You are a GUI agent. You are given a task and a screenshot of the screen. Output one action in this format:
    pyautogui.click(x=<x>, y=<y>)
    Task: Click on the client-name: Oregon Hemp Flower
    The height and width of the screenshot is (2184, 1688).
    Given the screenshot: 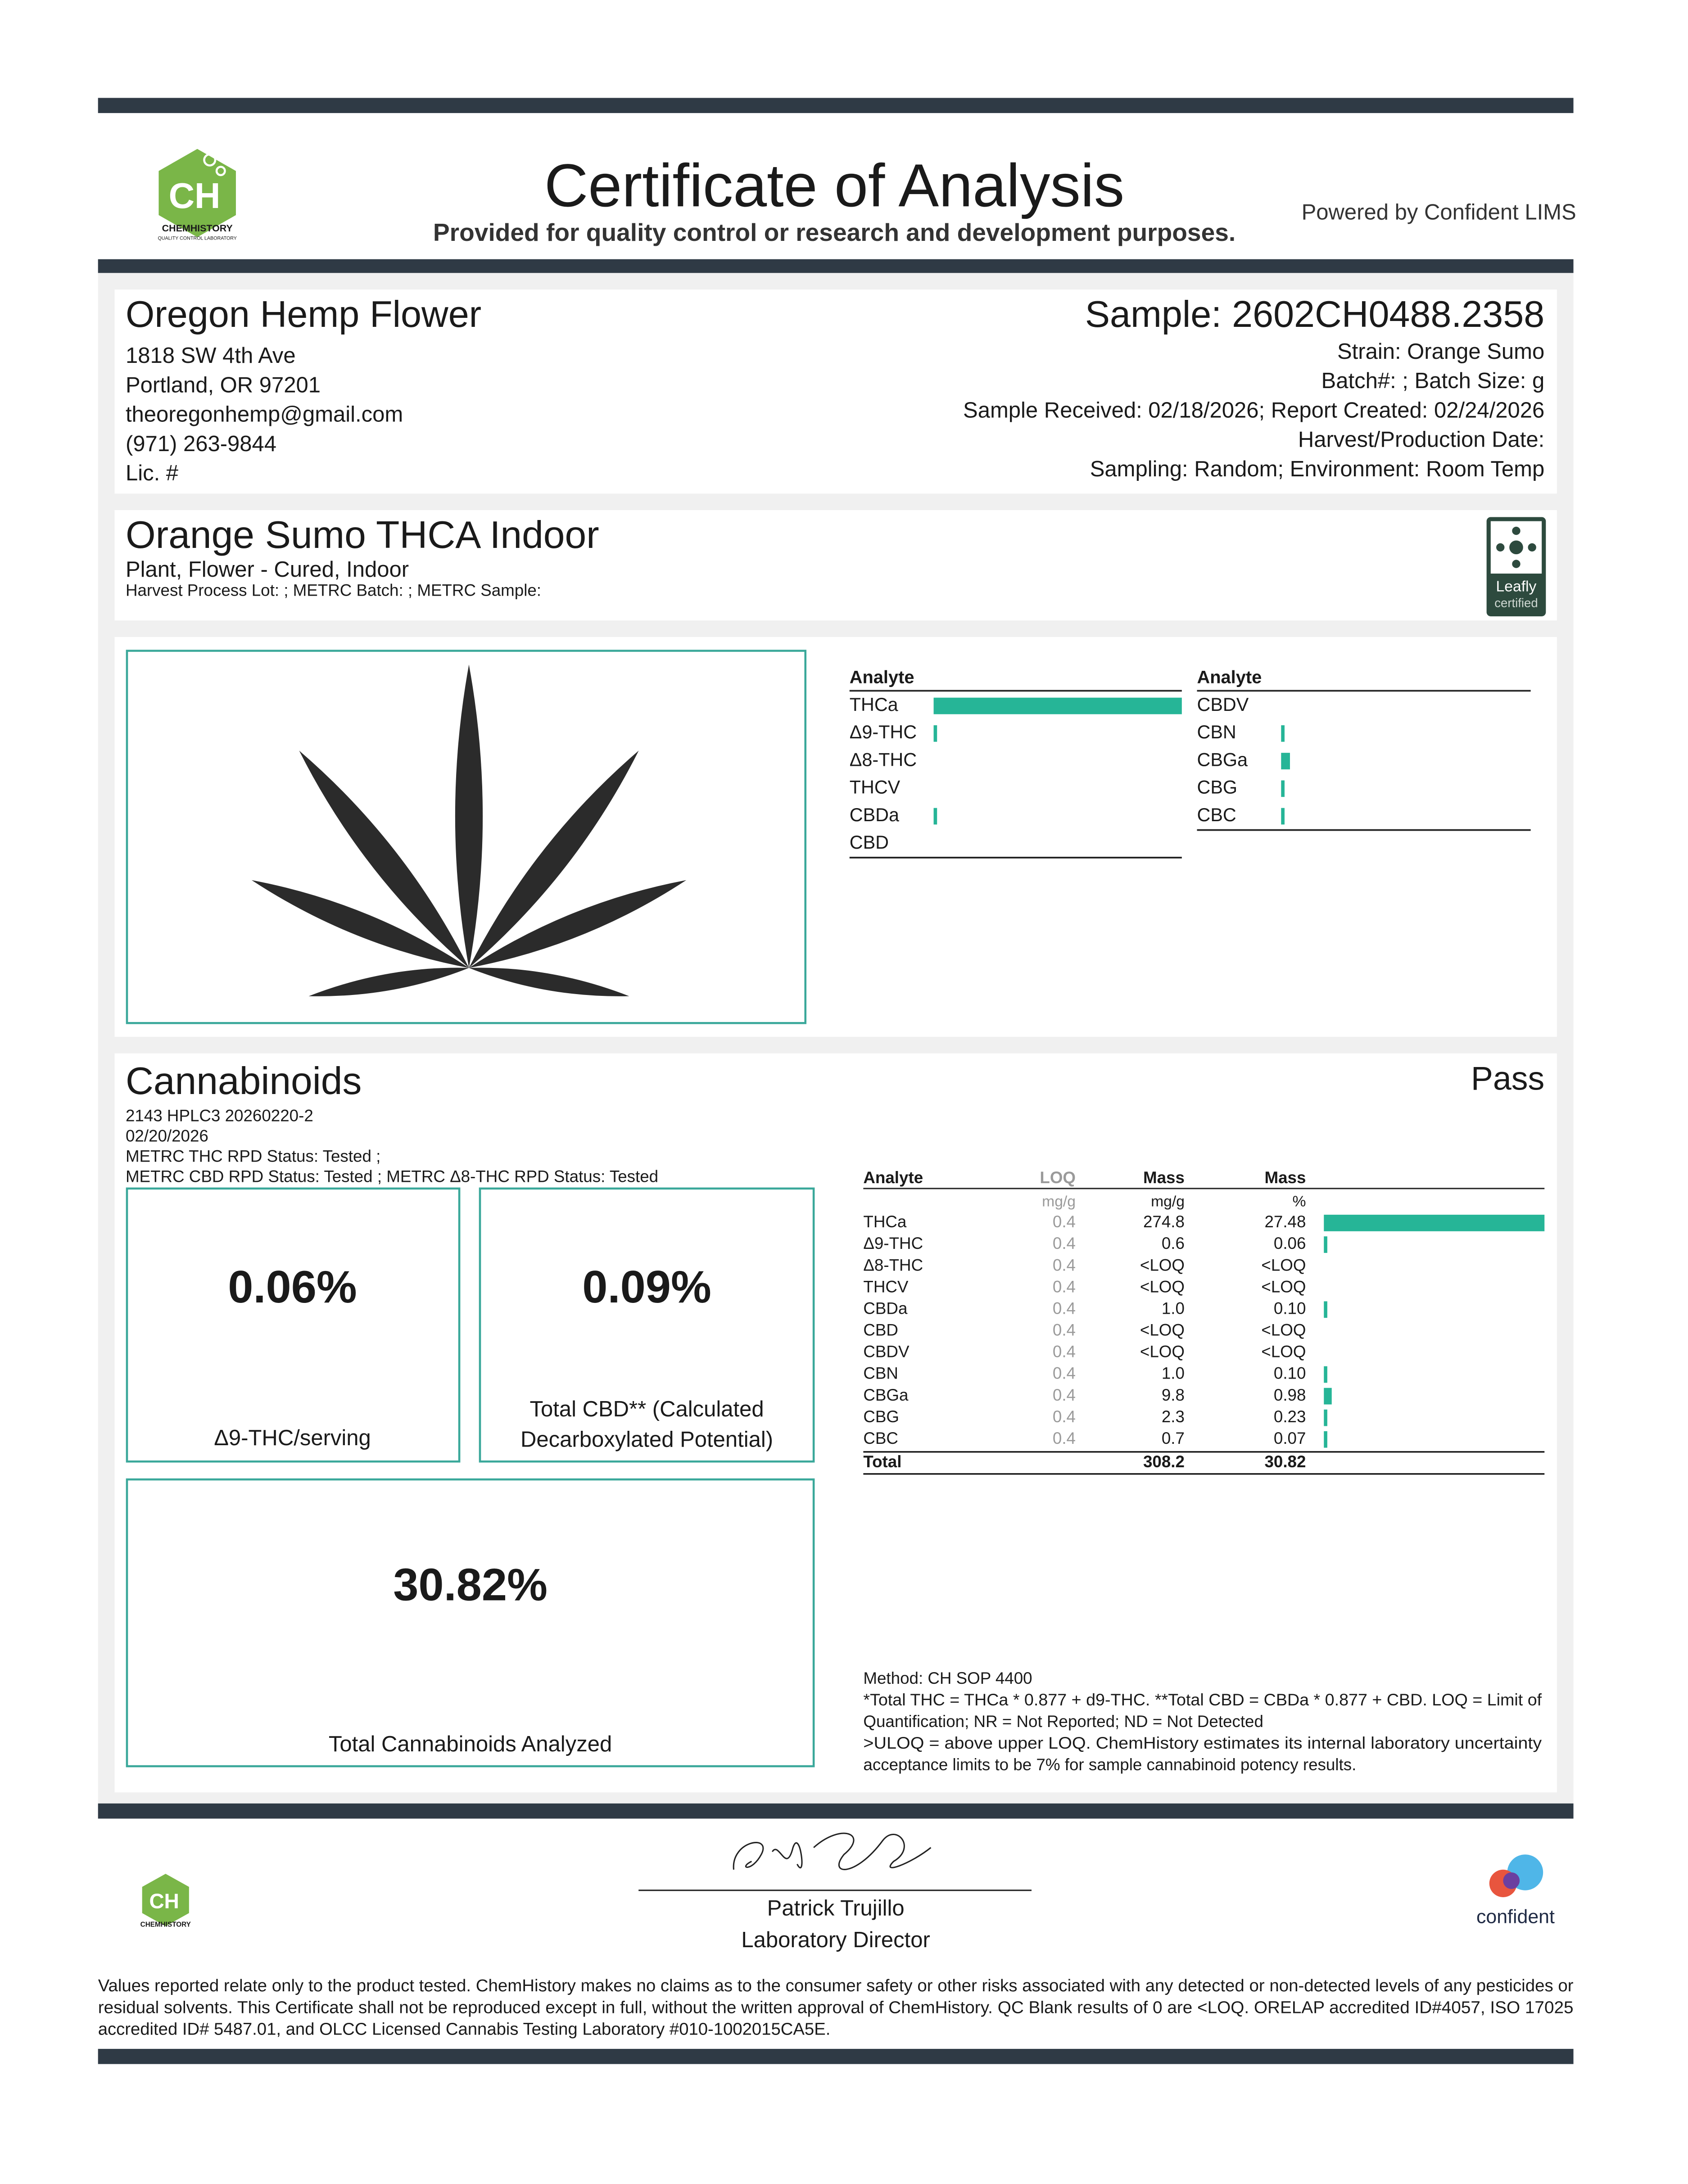 What is the action you would take?
    pyautogui.click(x=304, y=314)
    